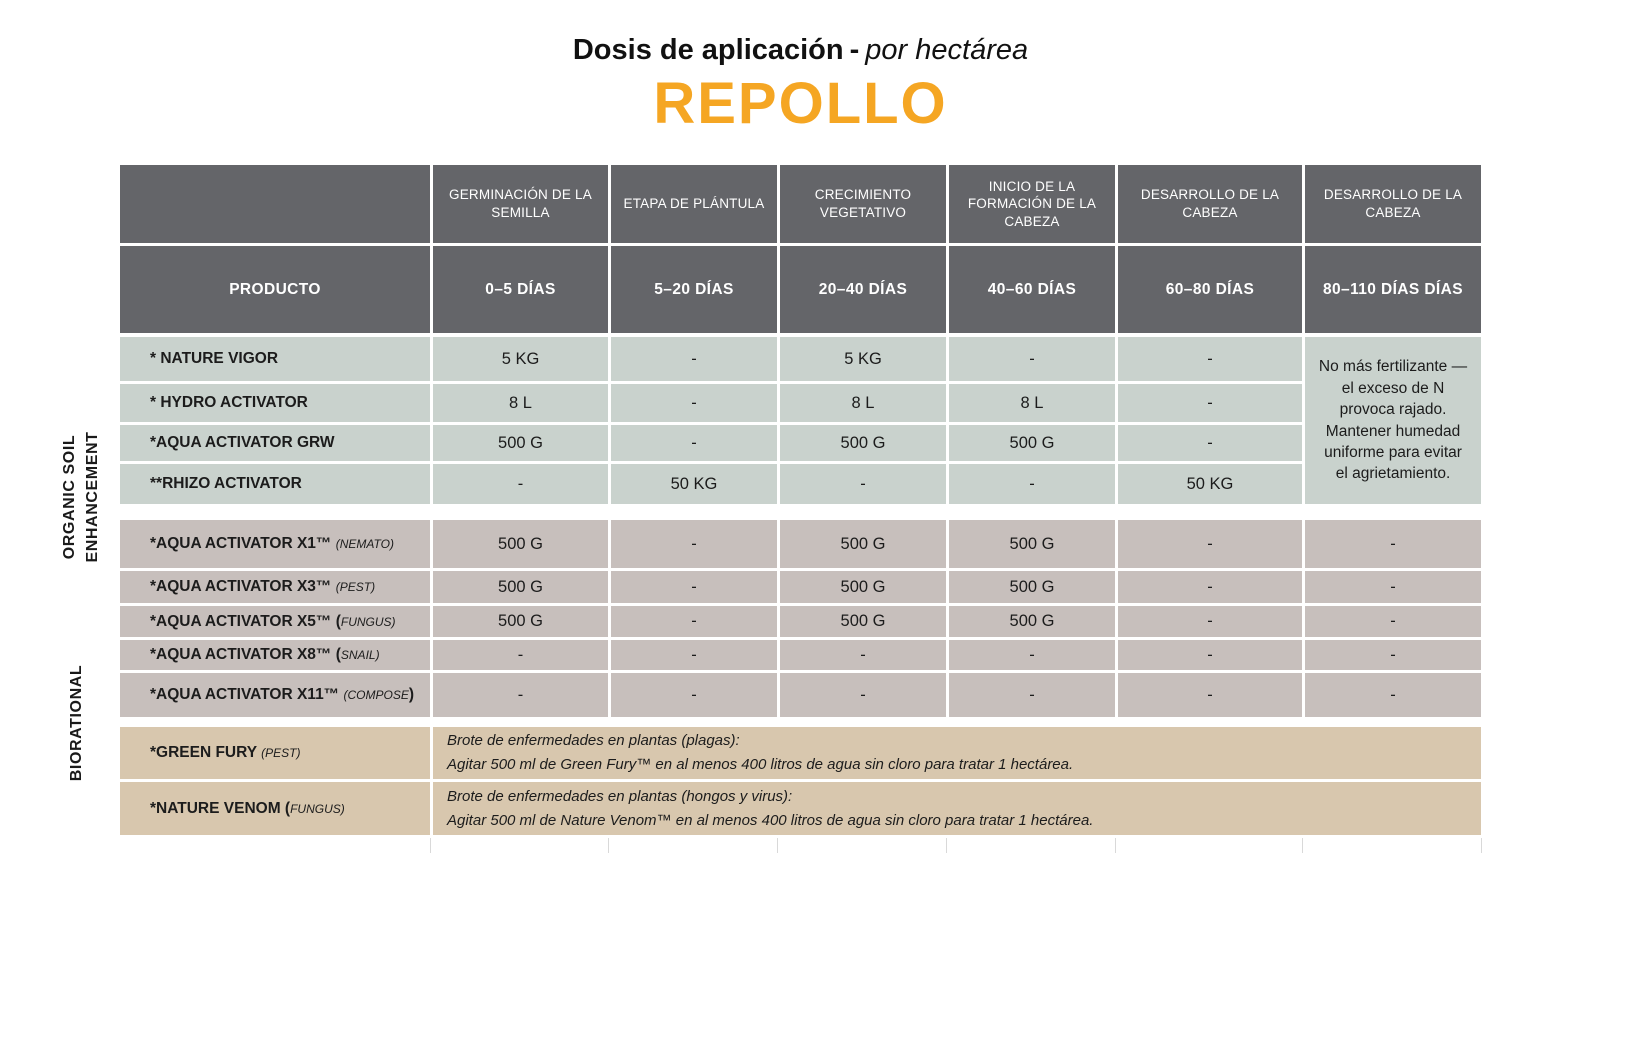 The image size is (1650, 1050). I want to click on product-cell: *AQUA ACTIVATOR X8™ (SNAIL), so click(275, 655).